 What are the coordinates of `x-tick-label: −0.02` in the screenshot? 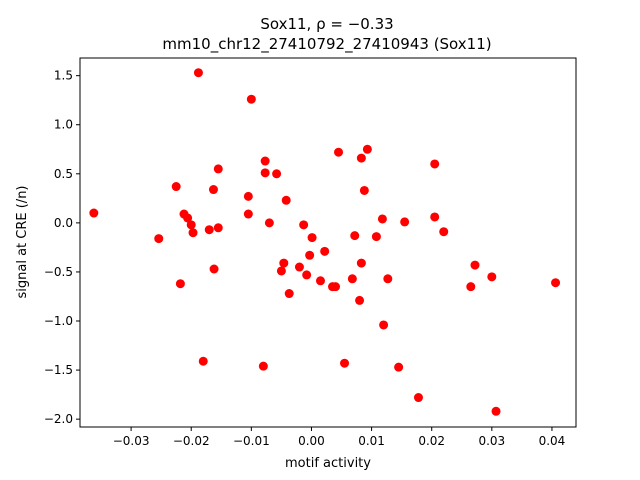 It's located at (191, 441).